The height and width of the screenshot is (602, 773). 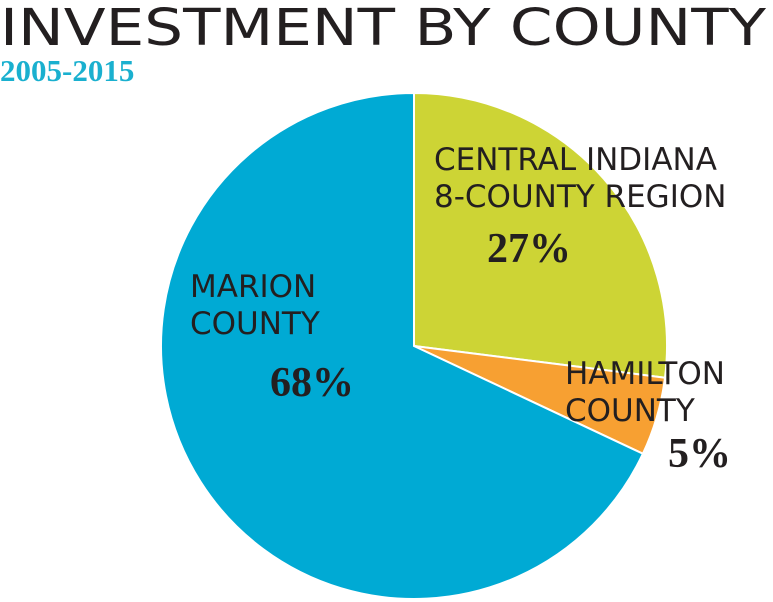 I want to click on chart-title: INVESTMENT BY COUNTY, so click(x=383, y=29).